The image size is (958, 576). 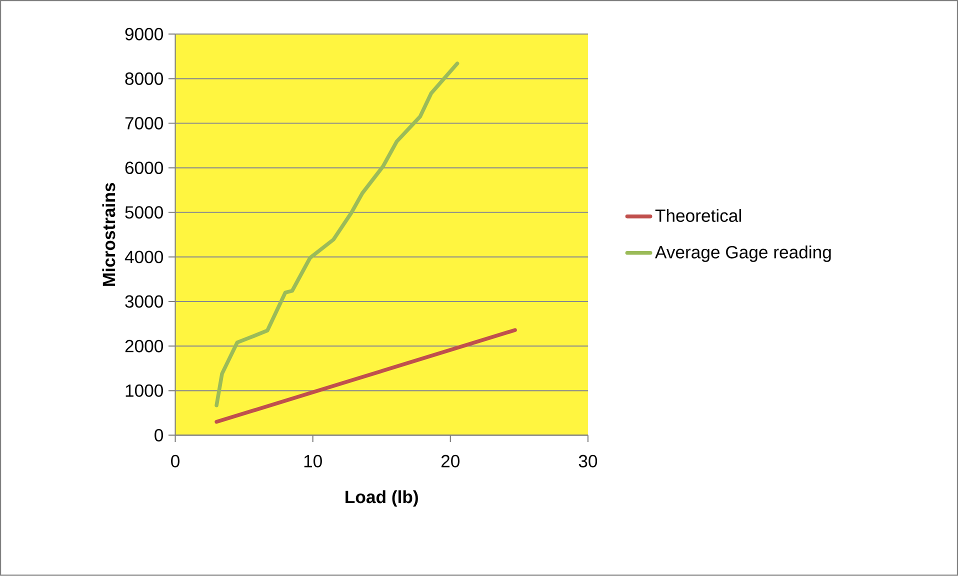 I want to click on y-tick-label: 8000, so click(x=144, y=79).